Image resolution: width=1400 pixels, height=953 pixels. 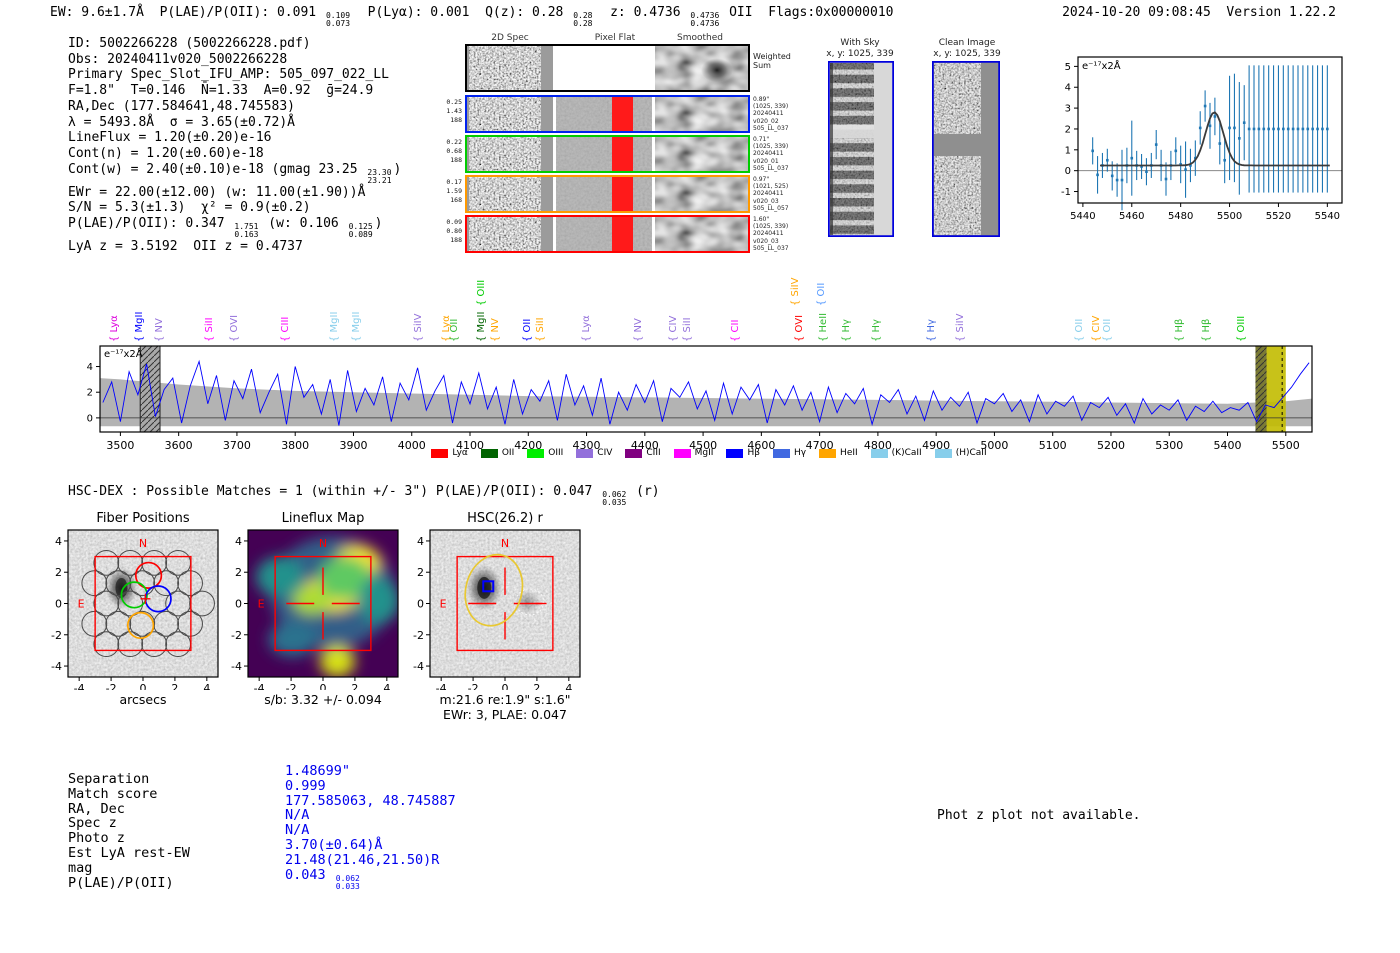 What do you see at coordinates (1039, 815) in the screenshot?
I see `photz-note: Phot z plot not available.` at bounding box center [1039, 815].